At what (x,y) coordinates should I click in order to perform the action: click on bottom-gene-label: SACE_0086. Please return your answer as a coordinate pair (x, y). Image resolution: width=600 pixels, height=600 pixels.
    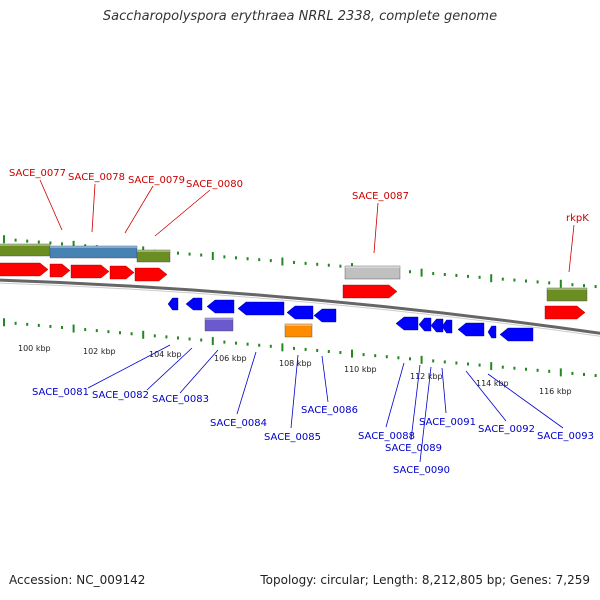
    Looking at the image, I should click on (329, 410).